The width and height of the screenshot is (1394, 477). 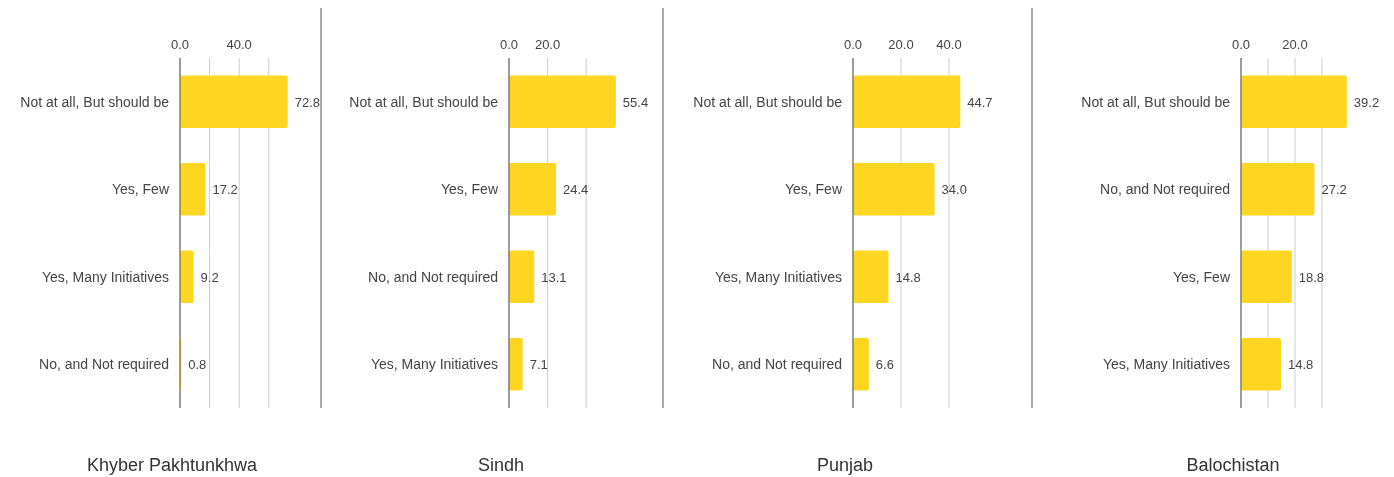 What do you see at coordinates (635, 102) in the screenshot?
I see `data-label: 55.4` at bounding box center [635, 102].